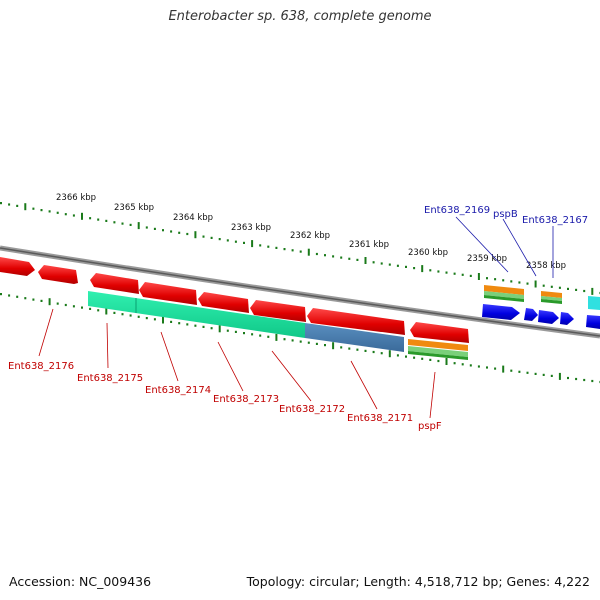  I want to click on gene-label-pspF: pspF, so click(430, 426).